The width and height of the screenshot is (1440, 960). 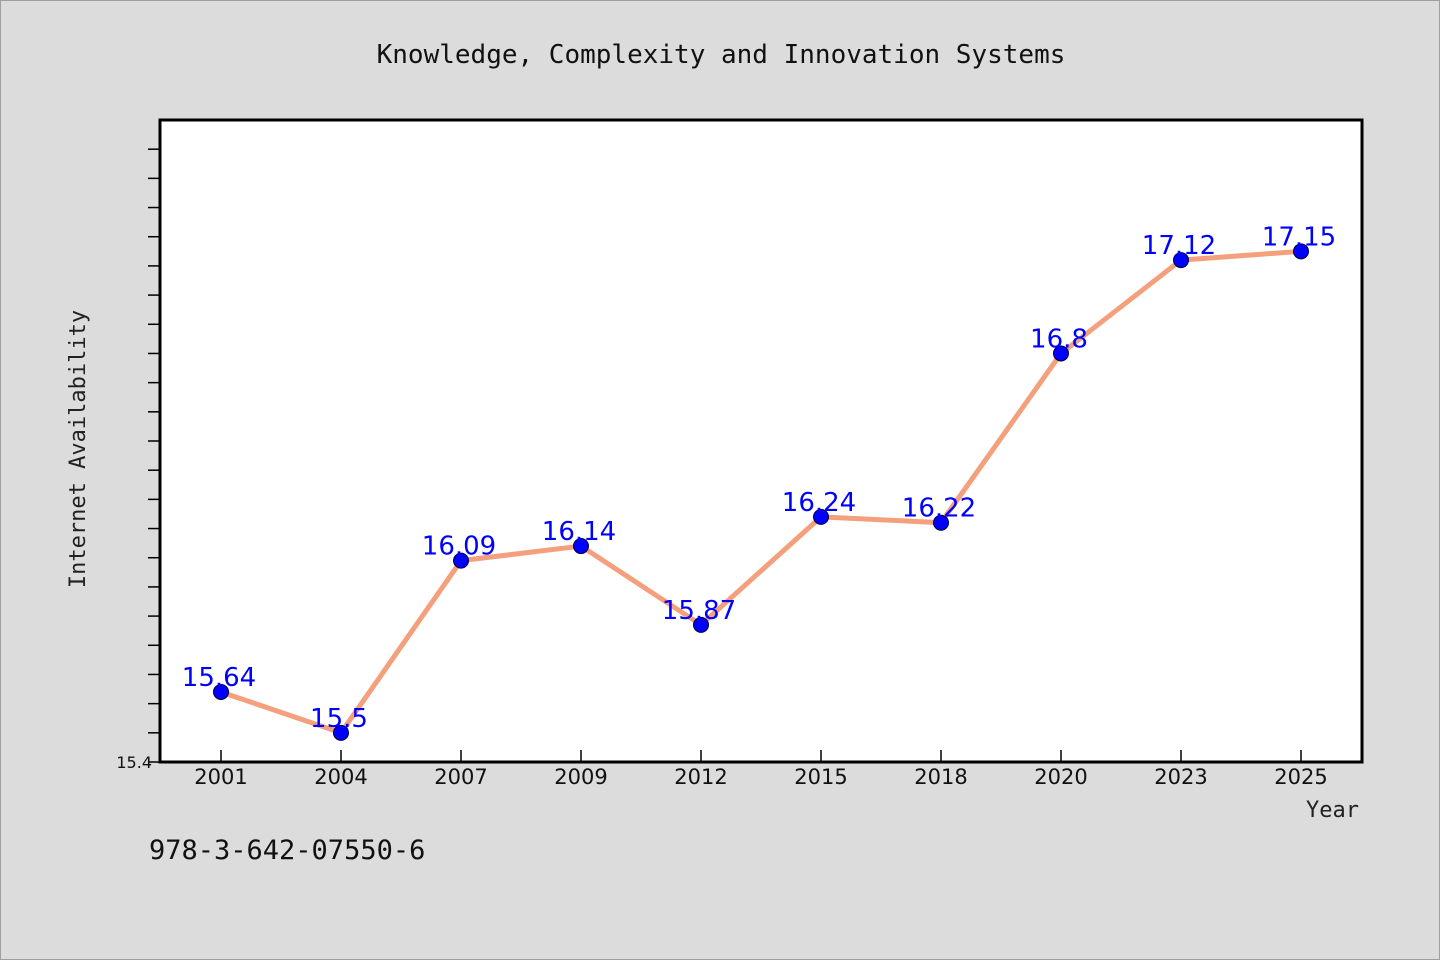 I want to click on data-label: 16.22, so click(x=939, y=509).